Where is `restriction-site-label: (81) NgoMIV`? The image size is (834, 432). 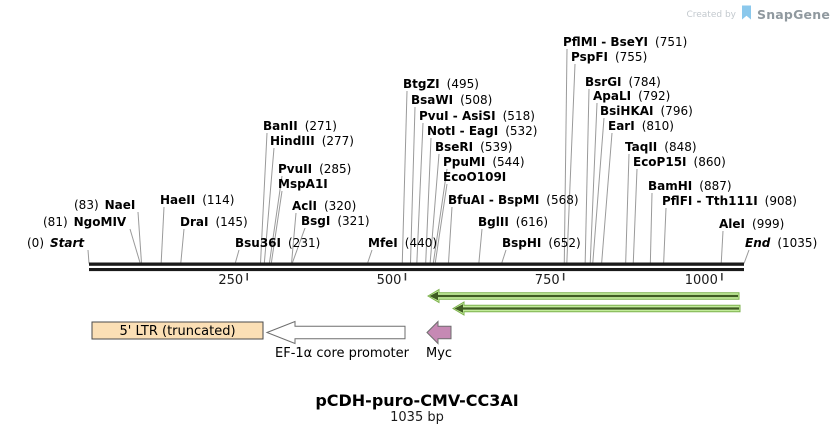
restriction-site-label: (81) NgoMIV is located at coordinates (85, 222).